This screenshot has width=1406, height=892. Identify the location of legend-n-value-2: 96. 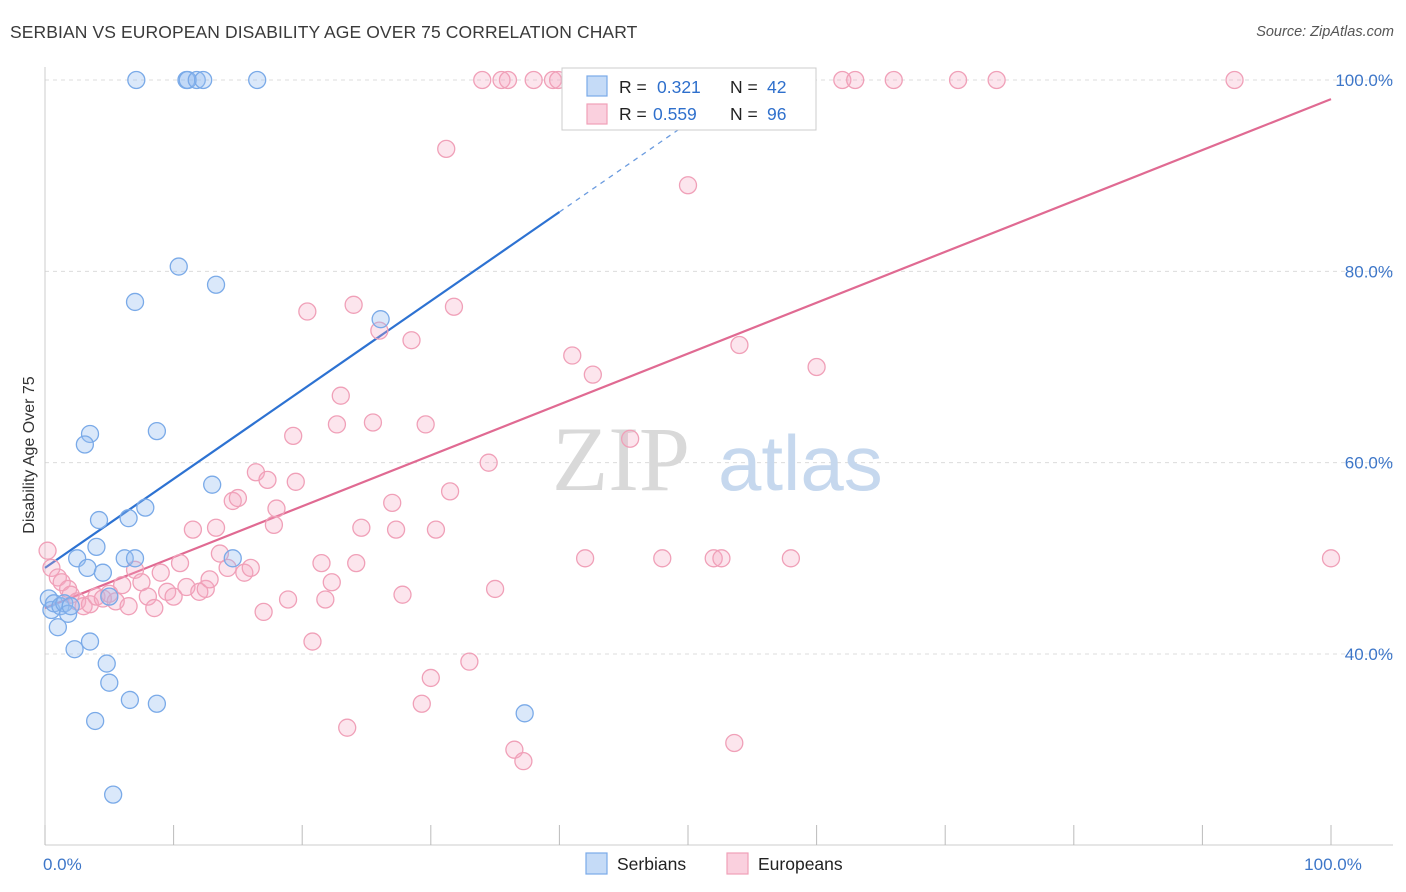
(776, 114).